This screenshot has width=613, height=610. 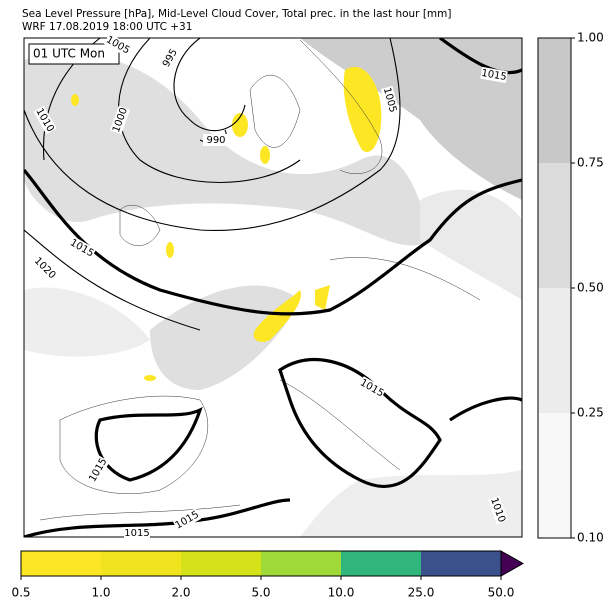 I want to click on contour-label: 990, so click(x=215, y=140).